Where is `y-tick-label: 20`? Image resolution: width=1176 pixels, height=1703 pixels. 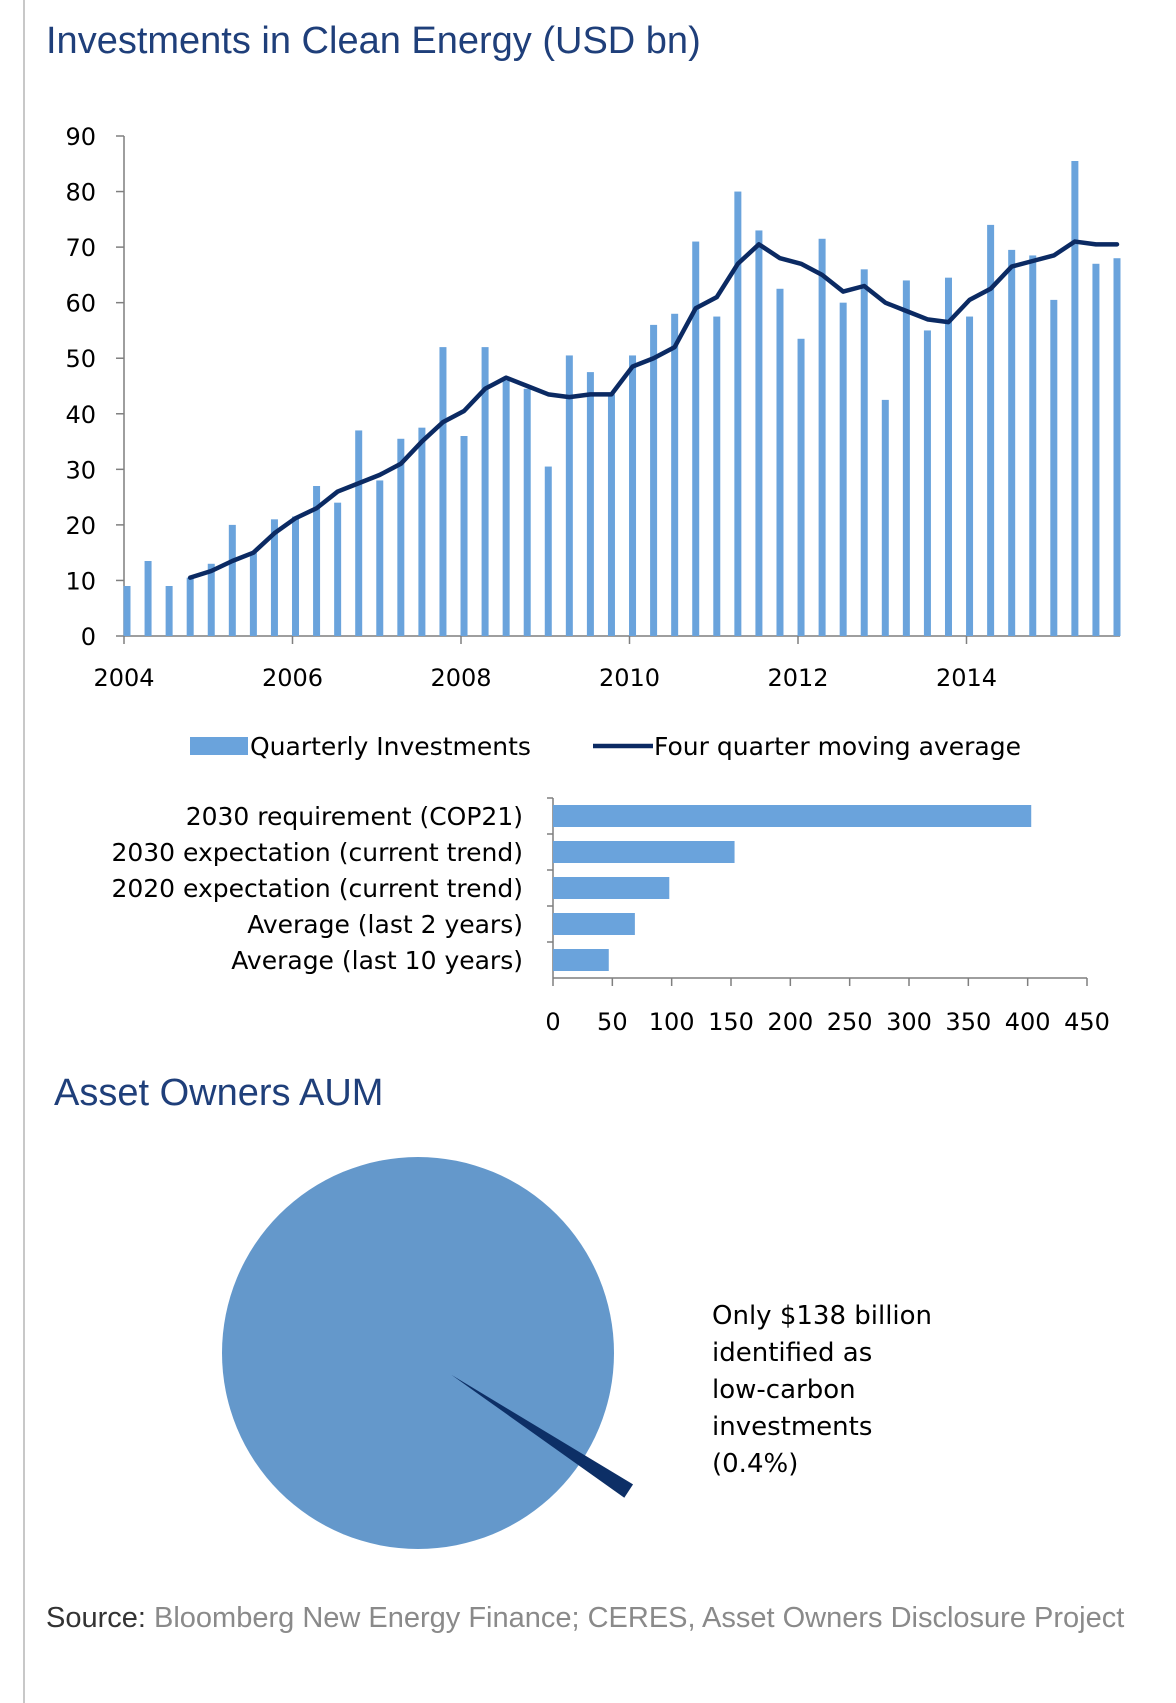 y-tick-label: 20 is located at coordinates (80, 526).